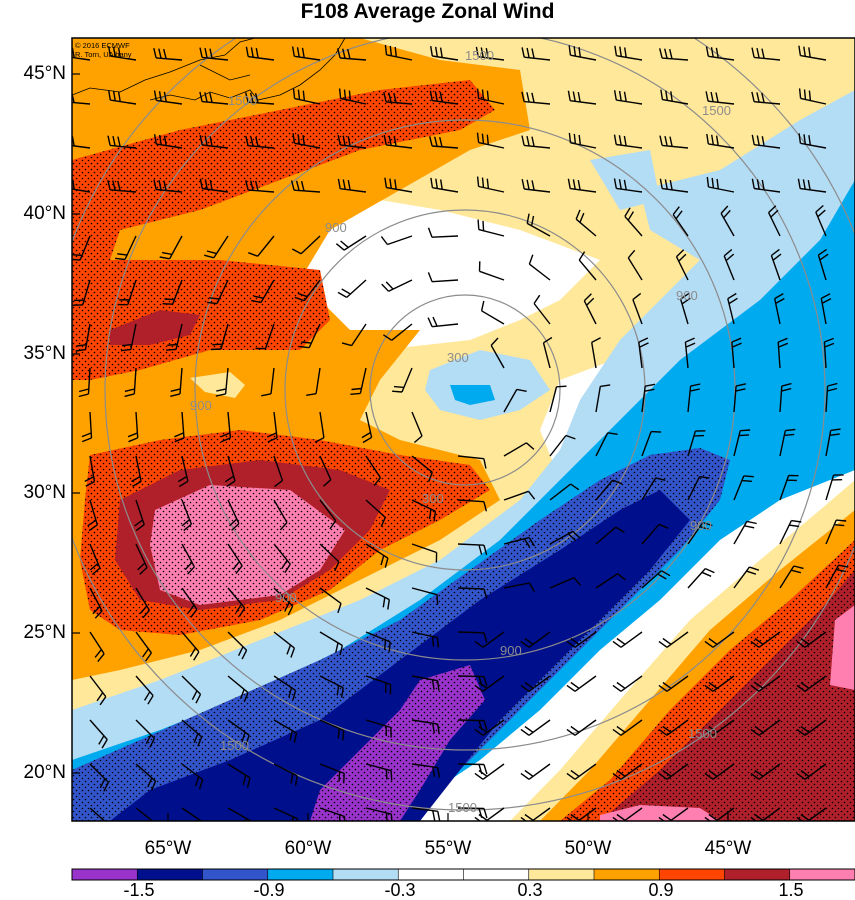 The image size is (855, 900). What do you see at coordinates (102, 45) in the screenshot?
I see `credit-line-1: © 2016 ECMWF` at bounding box center [102, 45].